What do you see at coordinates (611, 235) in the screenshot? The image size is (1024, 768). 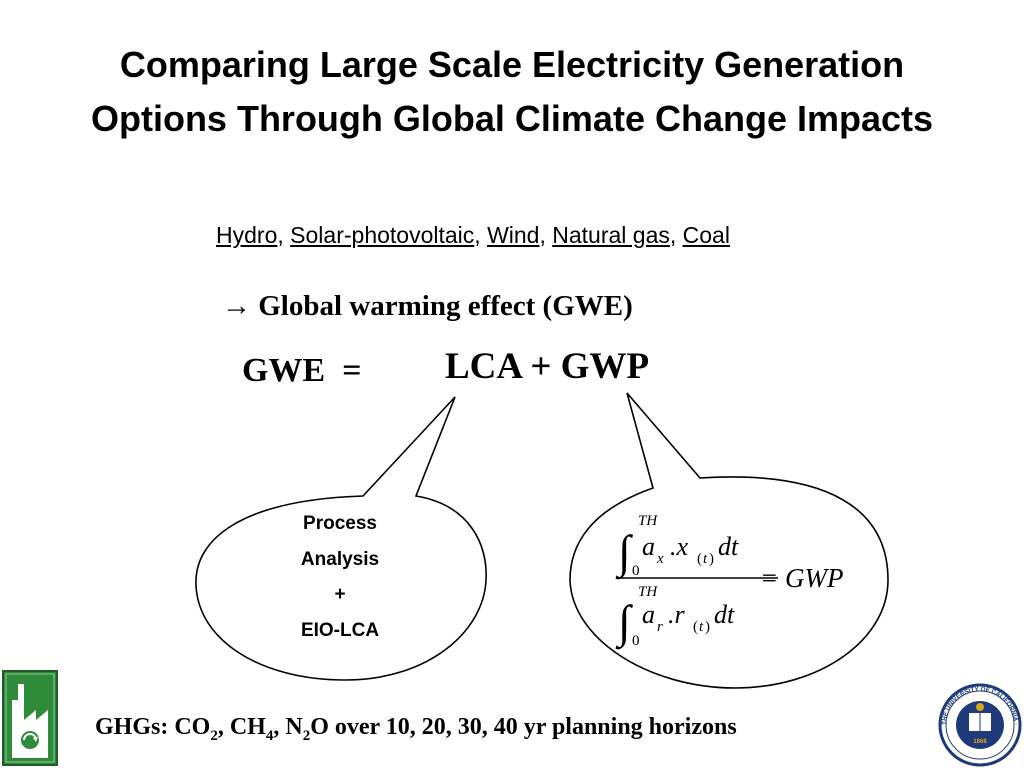 I see `link-natural-gas: Natural gas` at bounding box center [611, 235].